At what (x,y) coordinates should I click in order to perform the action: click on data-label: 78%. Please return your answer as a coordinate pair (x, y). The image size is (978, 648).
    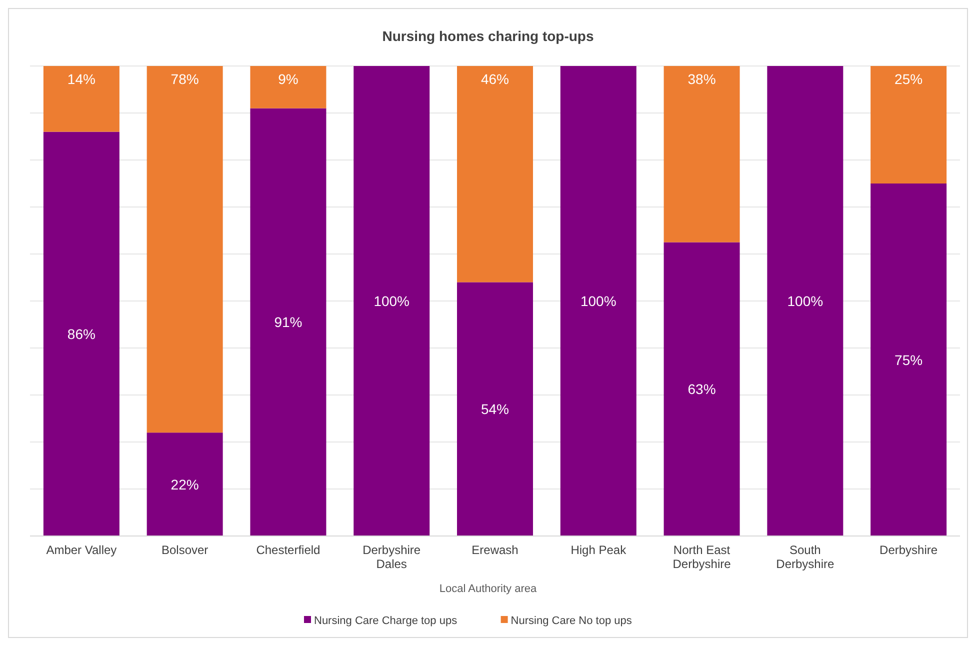
    Looking at the image, I should click on (184, 79).